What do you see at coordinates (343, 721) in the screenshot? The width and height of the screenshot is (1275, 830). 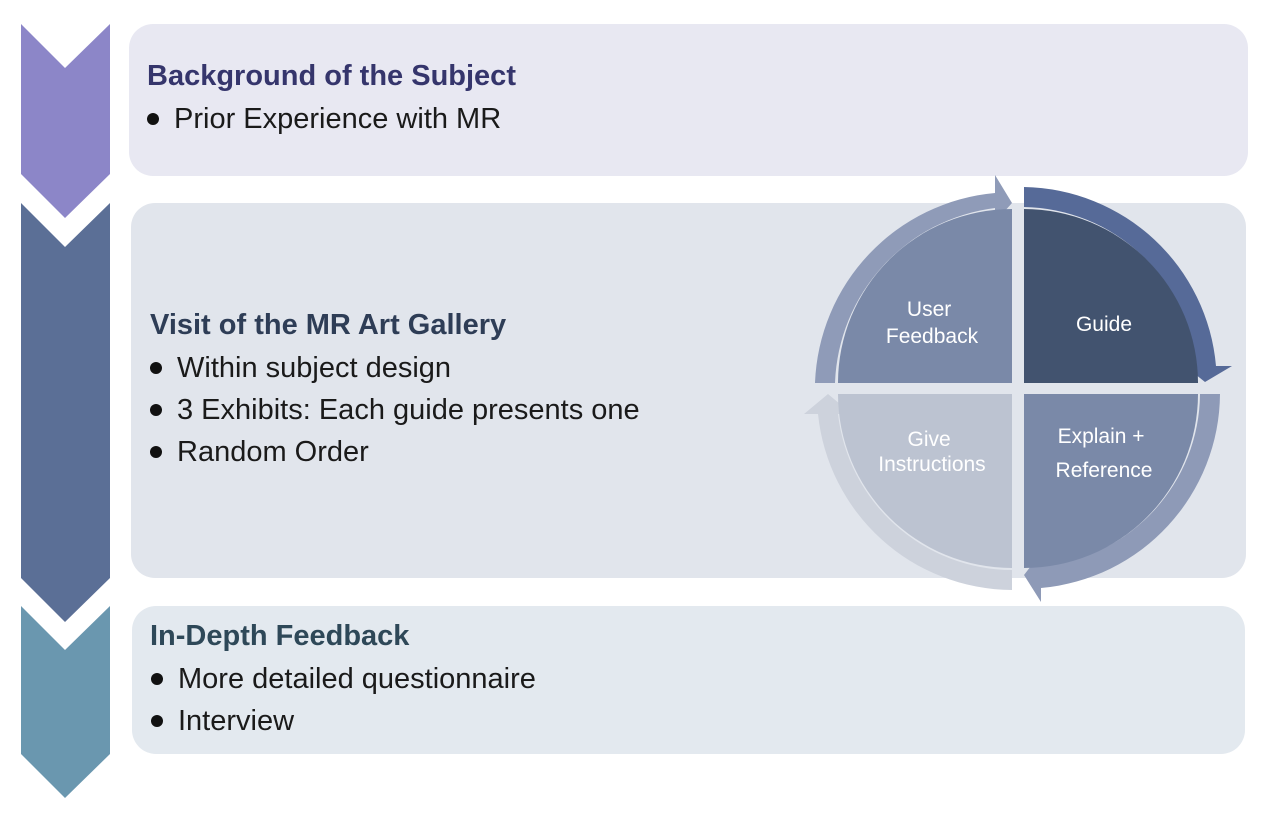 I see `bullet-item: Interview` at bounding box center [343, 721].